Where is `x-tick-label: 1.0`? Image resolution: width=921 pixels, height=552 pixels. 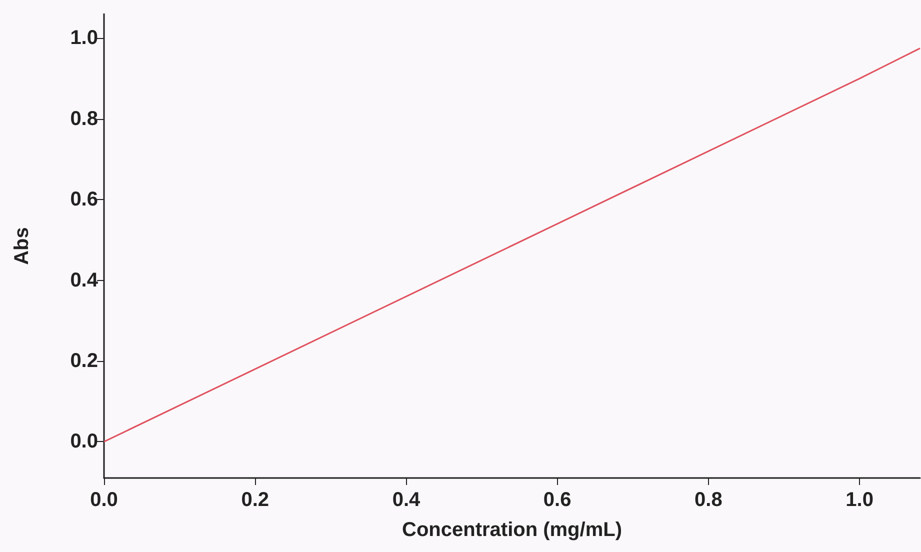
x-tick-label: 1.0 is located at coordinates (860, 500).